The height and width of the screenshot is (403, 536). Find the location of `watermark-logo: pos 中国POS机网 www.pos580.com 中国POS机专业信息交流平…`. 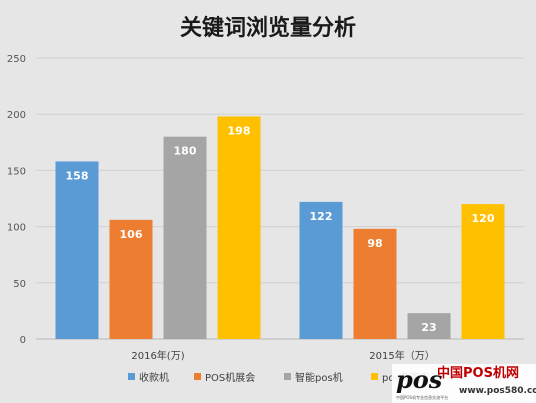

watermark-logo: pos 中国POS机网 www.pos580.com 中国POS机专业信息交流平… is located at coordinates (464, 383).